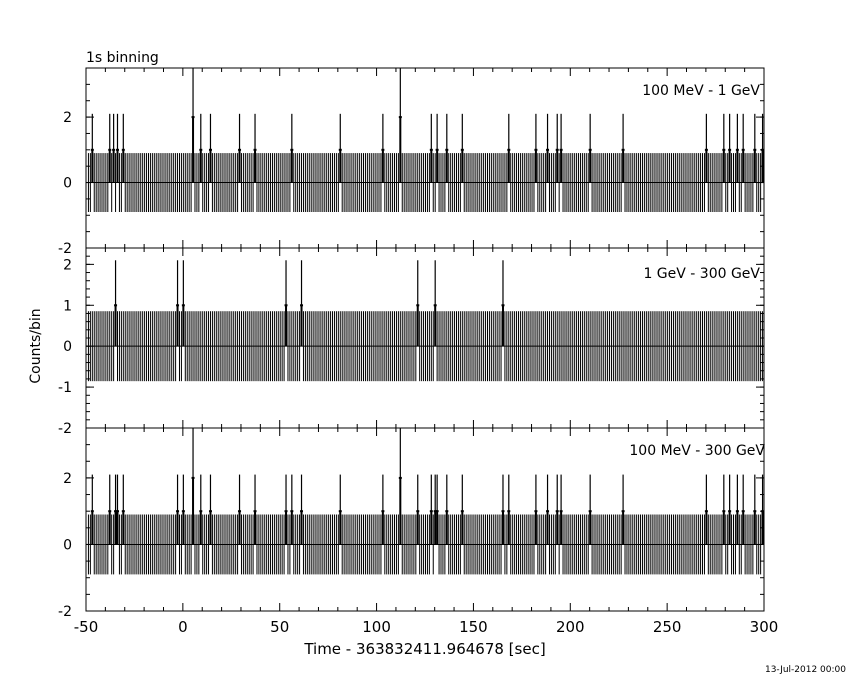 This screenshot has width=850, height=680. Describe the element at coordinates (667, 627) in the screenshot. I see `x-tick-label: 250` at that location.